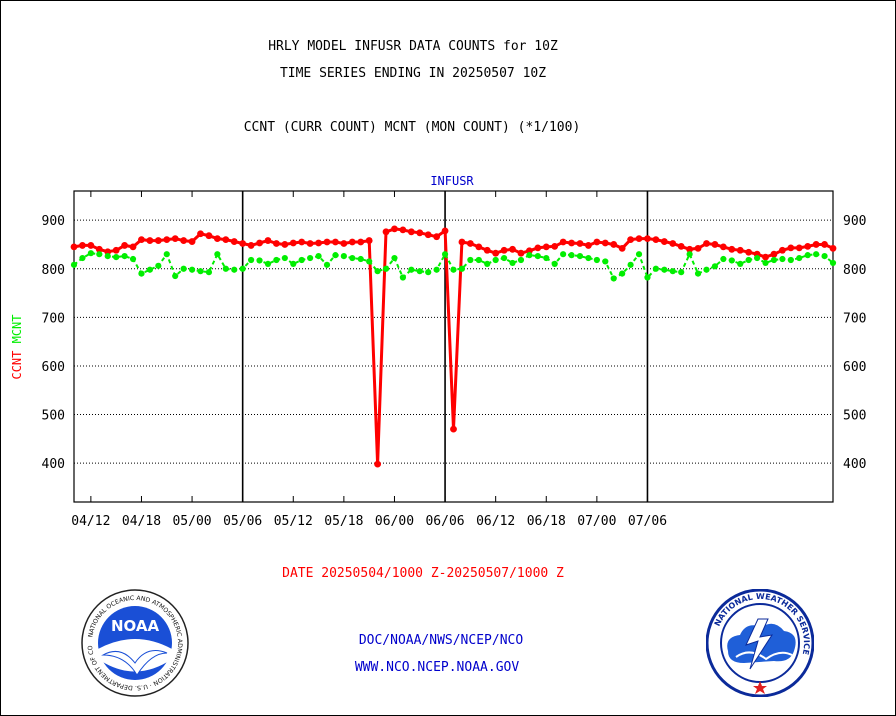  Describe the element at coordinates (596, 521) in the screenshot. I see `x-tick-label: 07/00` at that location.